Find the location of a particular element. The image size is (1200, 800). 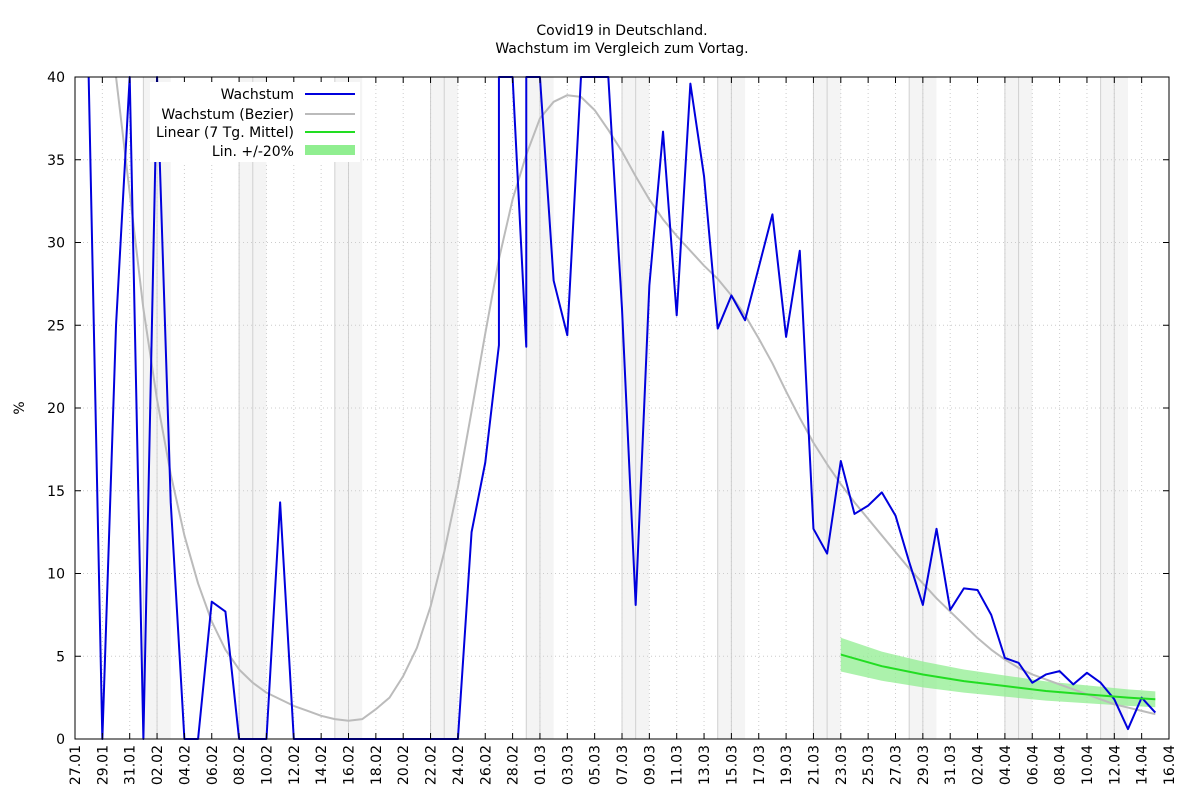

x-tick-label: 08.04 is located at coordinates (1061, 765).